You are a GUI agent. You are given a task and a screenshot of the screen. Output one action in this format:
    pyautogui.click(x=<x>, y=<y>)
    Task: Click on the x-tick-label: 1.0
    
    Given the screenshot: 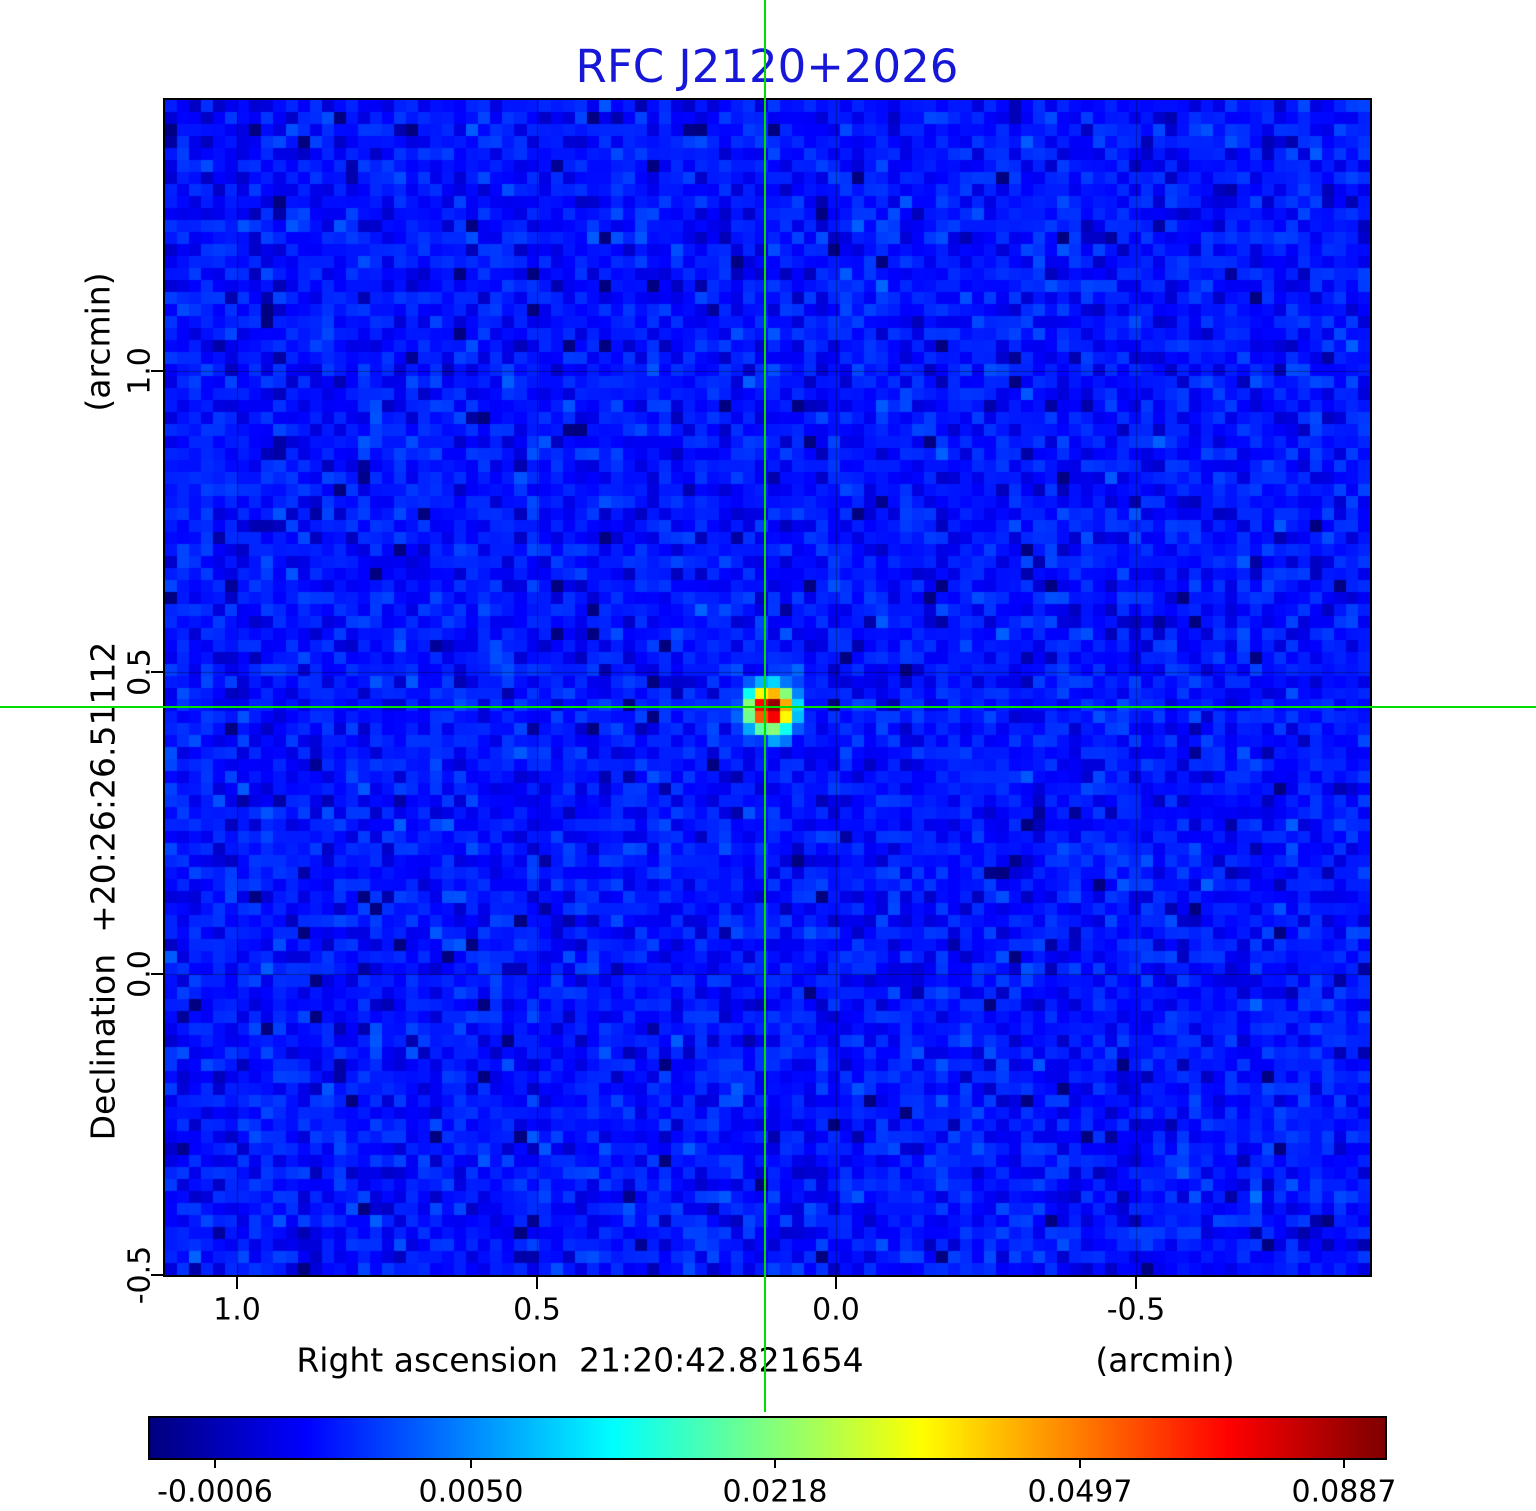 What is the action you would take?
    pyautogui.click(x=237, y=1310)
    